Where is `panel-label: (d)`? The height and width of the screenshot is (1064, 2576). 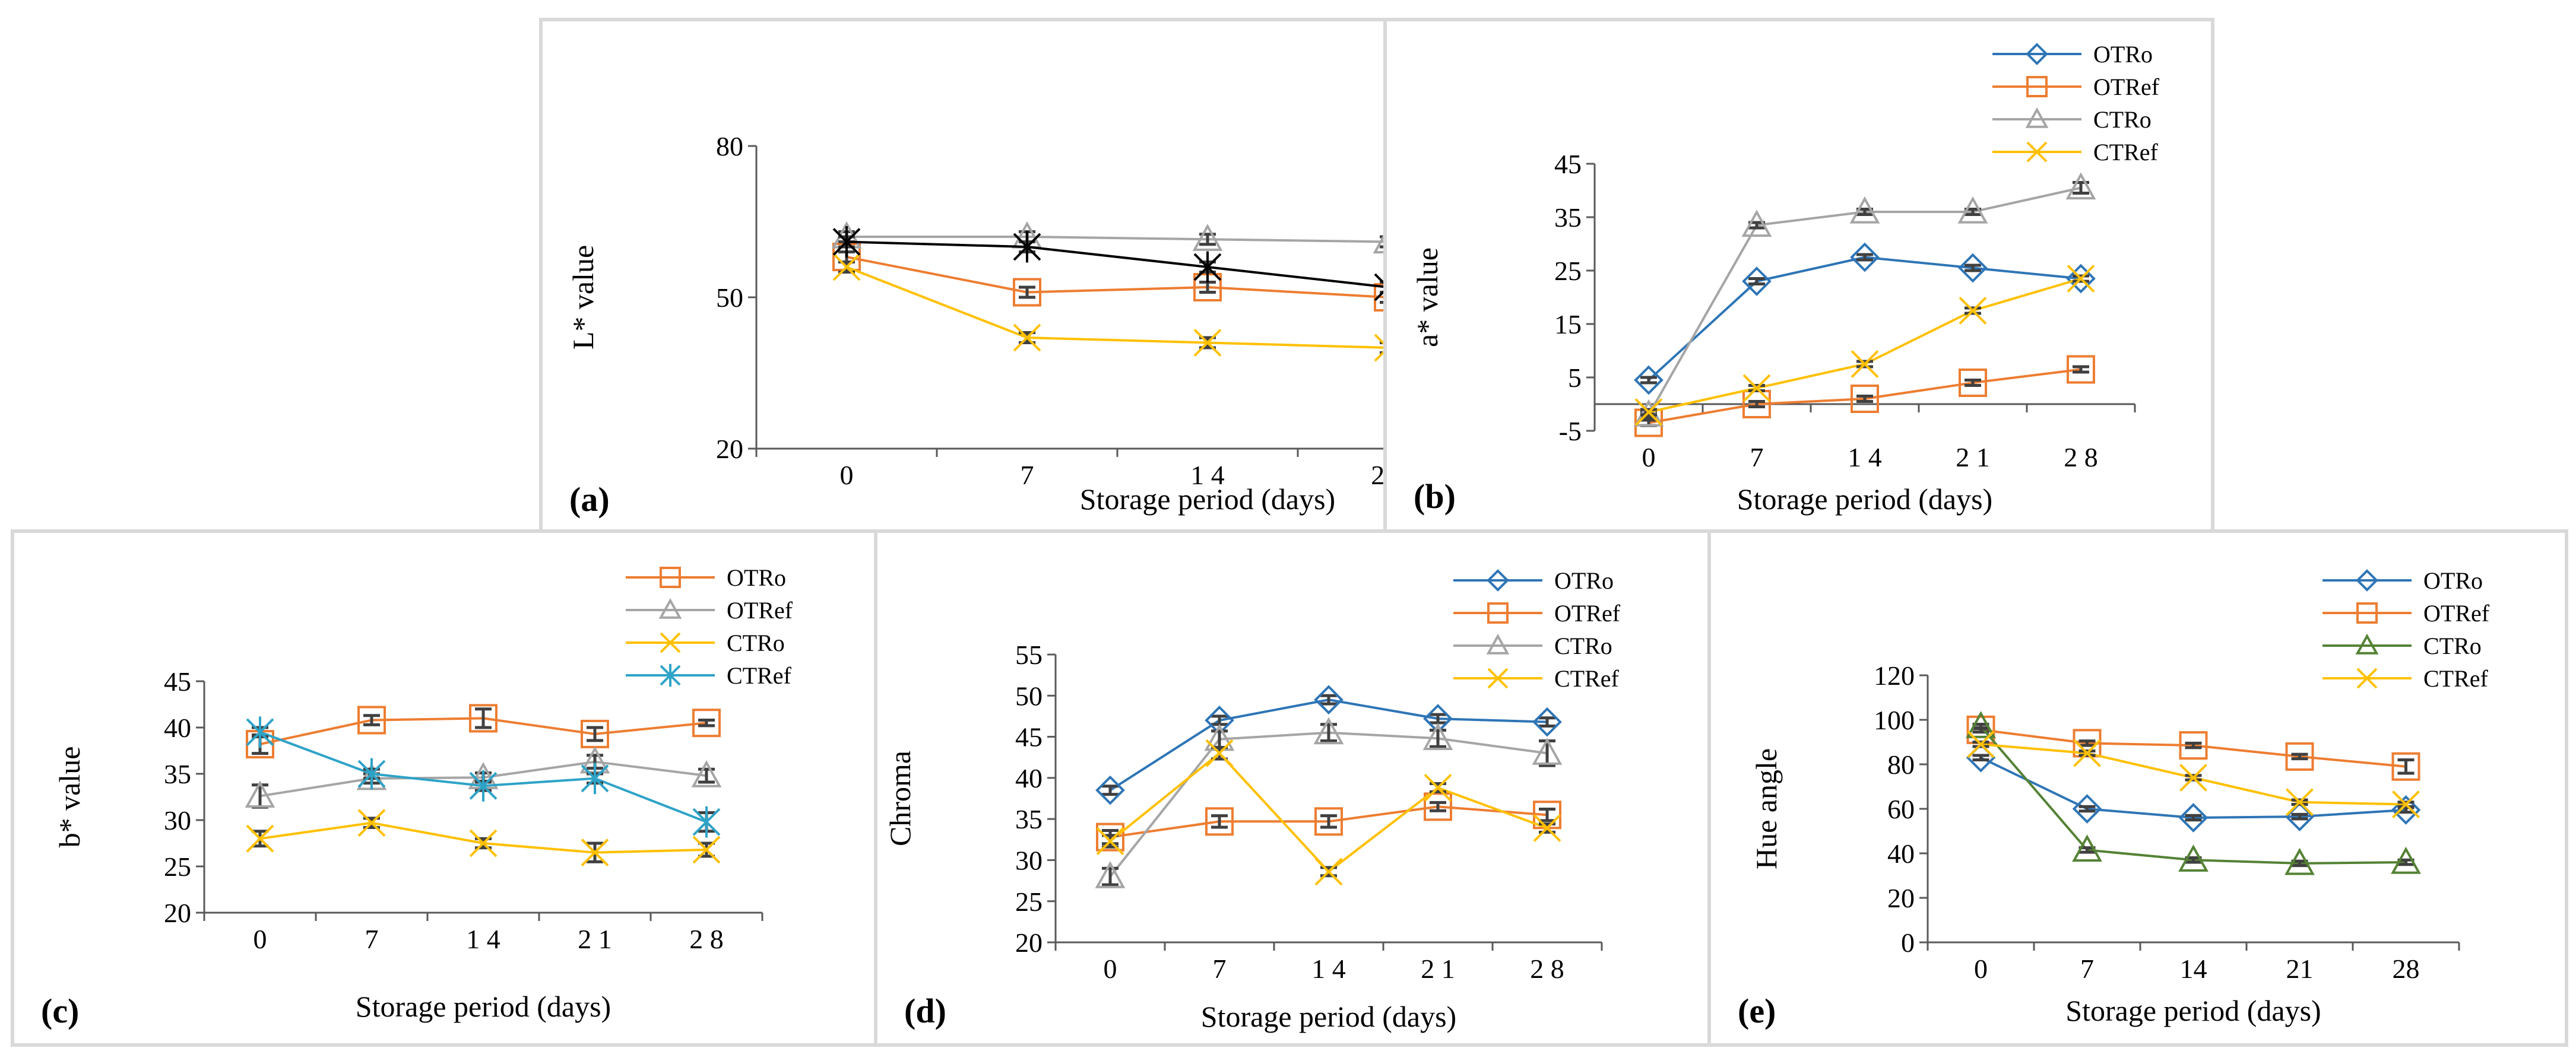 panel-label: (d) is located at coordinates (925, 1011).